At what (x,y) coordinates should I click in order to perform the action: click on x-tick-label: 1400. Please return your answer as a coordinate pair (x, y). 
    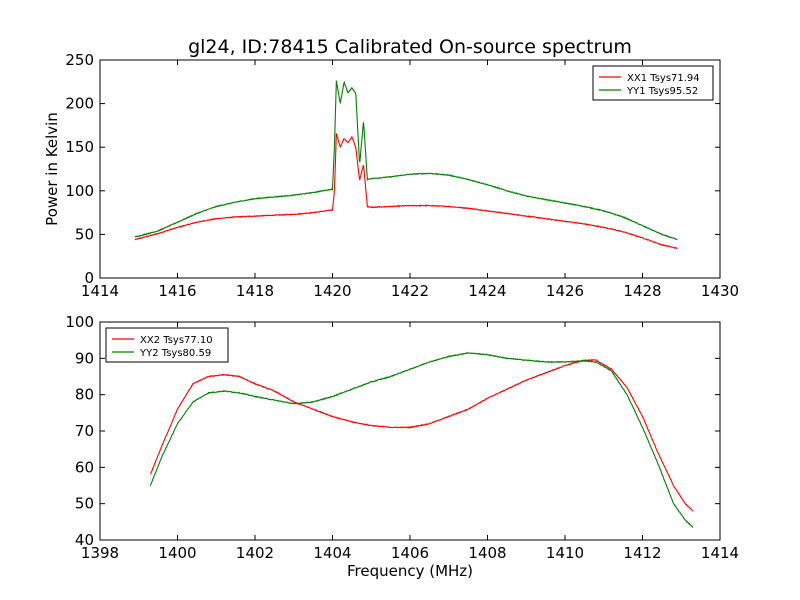
    Looking at the image, I should click on (177, 553).